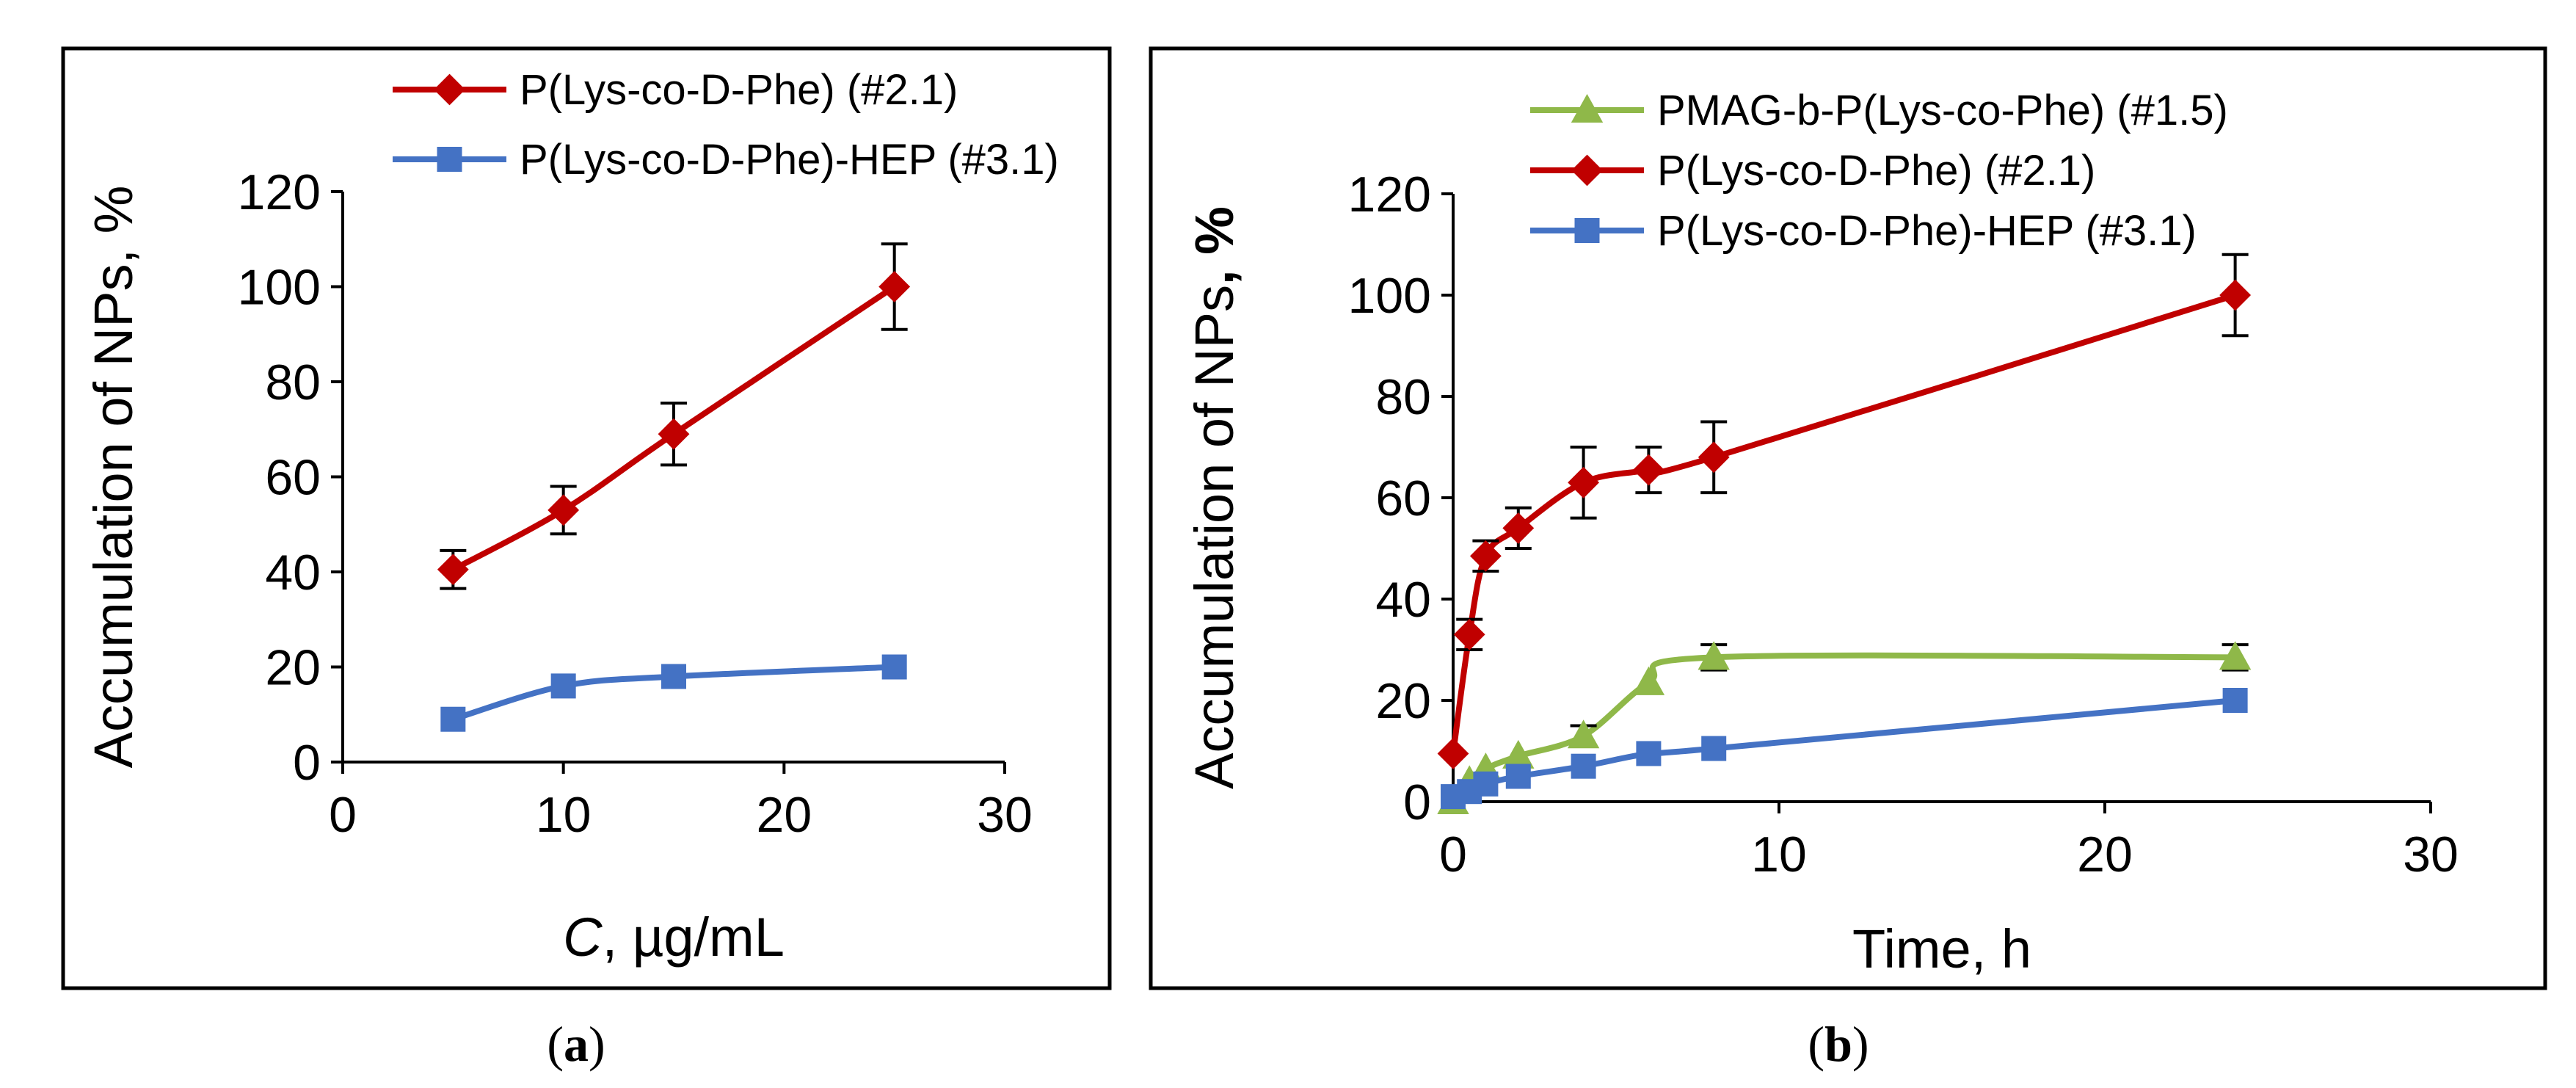 The image size is (2576, 1088). I want to click on x-axis-title: C, µg/mL, so click(674, 937).